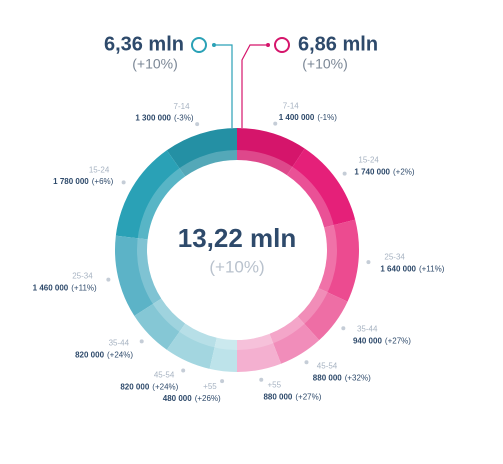  I want to click on value-change: (+32%), so click(358, 378).